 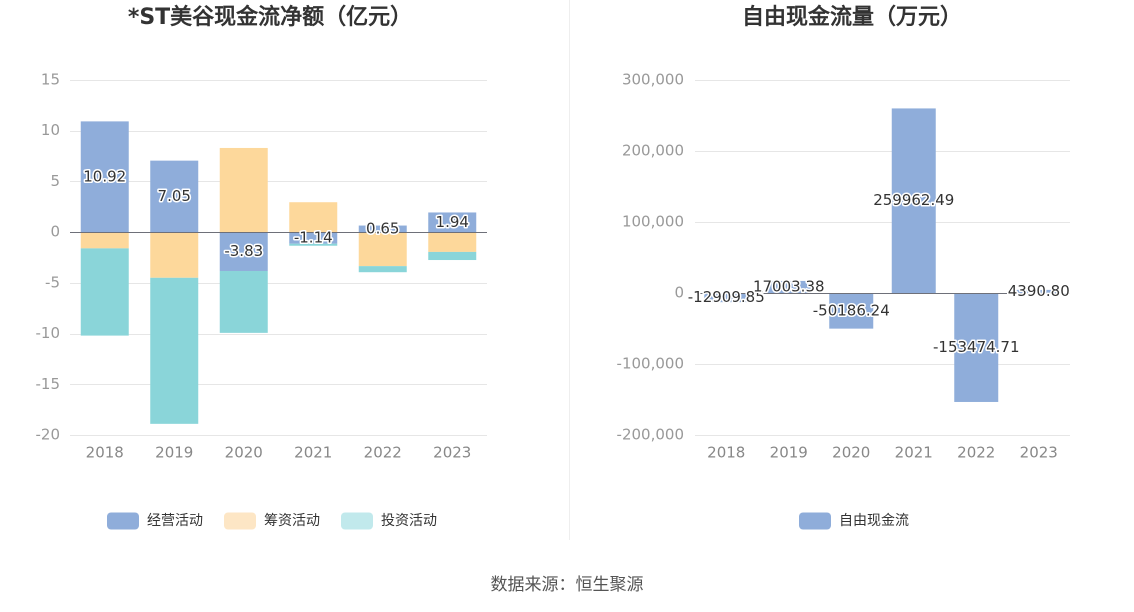 I want to click on data-label-free-cashflow-2019: 17003.38, so click(x=789, y=286).